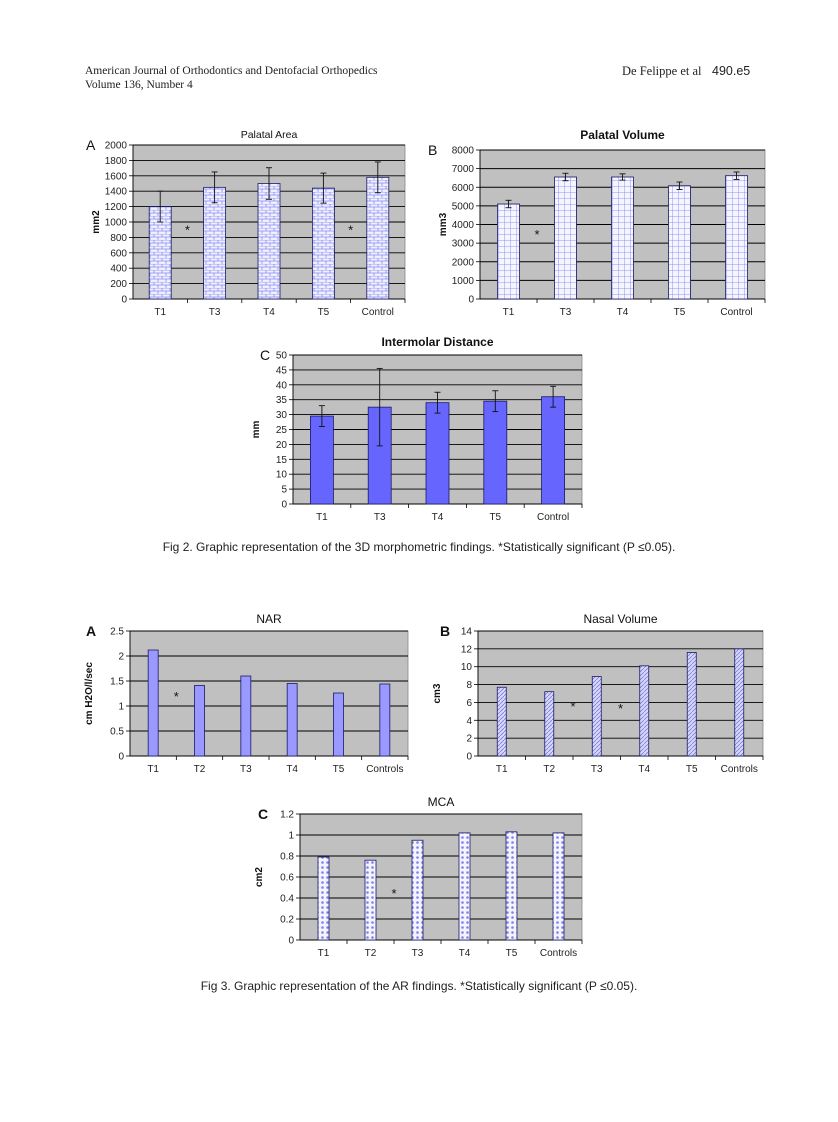 The height and width of the screenshot is (1122, 838). What do you see at coordinates (118, 269) in the screenshot?
I see `y-tick-label: 400` at bounding box center [118, 269].